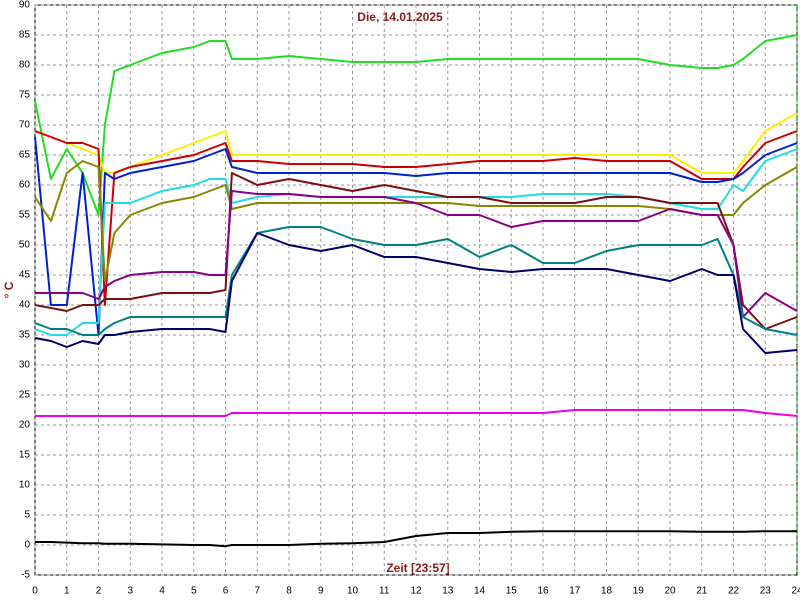 The image size is (800, 600). Describe the element at coordinates (9, 289) in the screenshot. I see `y-axis-label: ° C` at that location.